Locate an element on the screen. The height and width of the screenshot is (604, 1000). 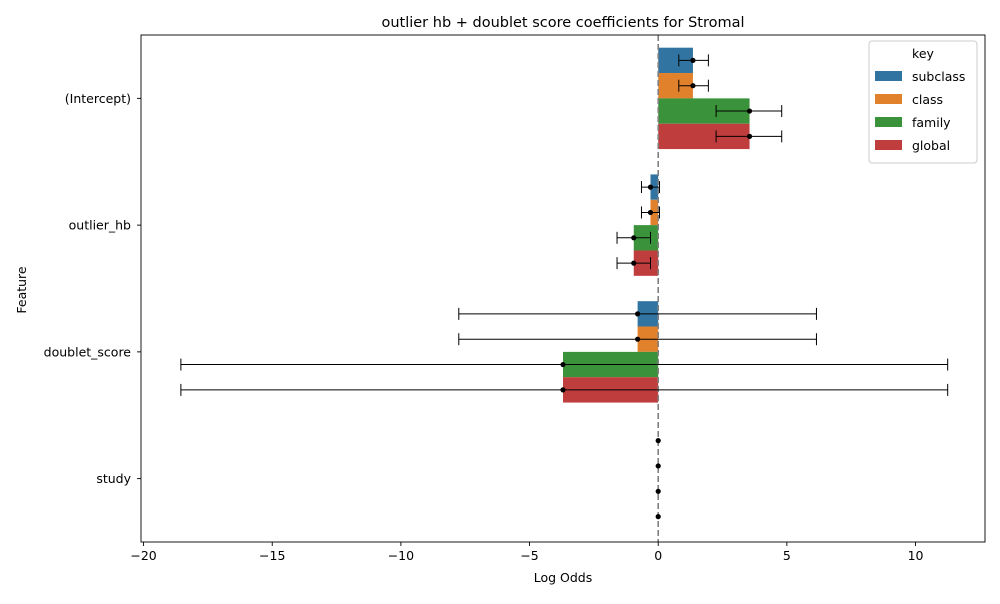
point-family-intercept is located at coordinates (749, 111).